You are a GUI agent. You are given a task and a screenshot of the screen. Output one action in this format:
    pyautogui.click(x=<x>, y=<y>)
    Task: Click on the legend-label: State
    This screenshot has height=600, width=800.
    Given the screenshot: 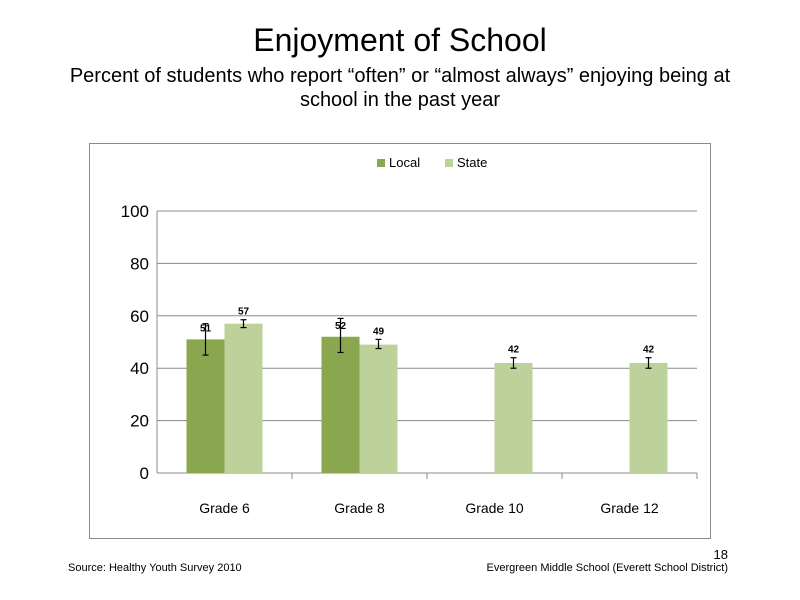 What is the action you would take?
    pyautogui.click(x=472, y=162)
    